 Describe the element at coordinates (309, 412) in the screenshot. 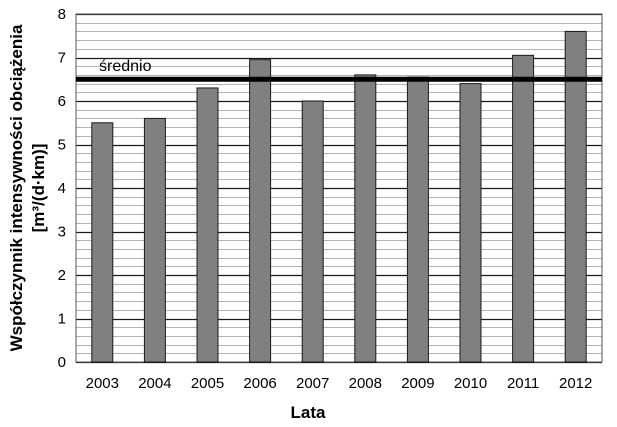

I see `x-axis-title: Lata` at that location.